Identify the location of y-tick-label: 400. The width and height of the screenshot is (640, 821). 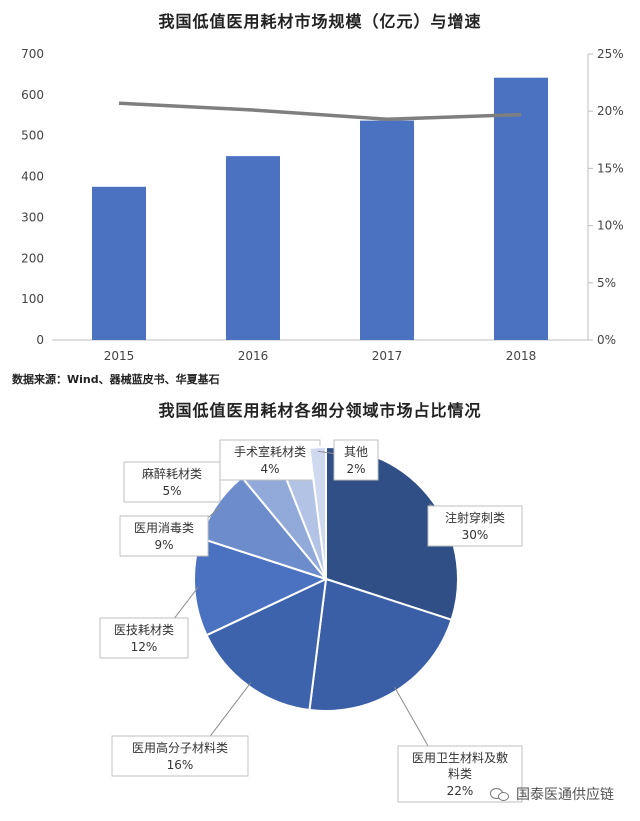
(32, 177).